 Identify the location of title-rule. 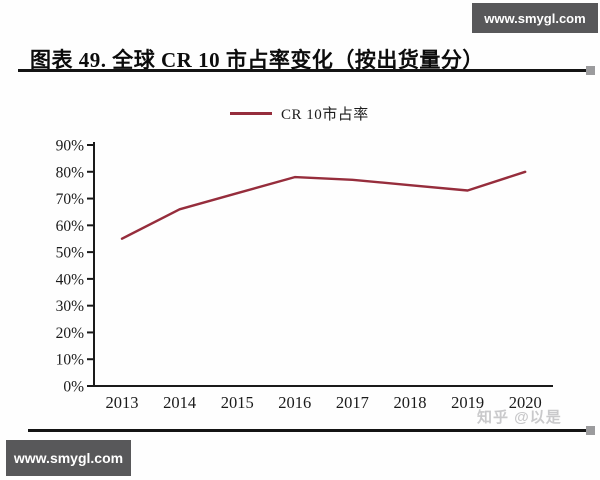
(303, 70).